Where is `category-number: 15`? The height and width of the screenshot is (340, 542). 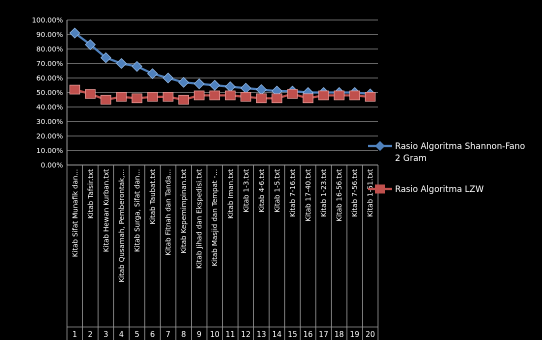
category-number: 15 is located at coordinates (293, 334).